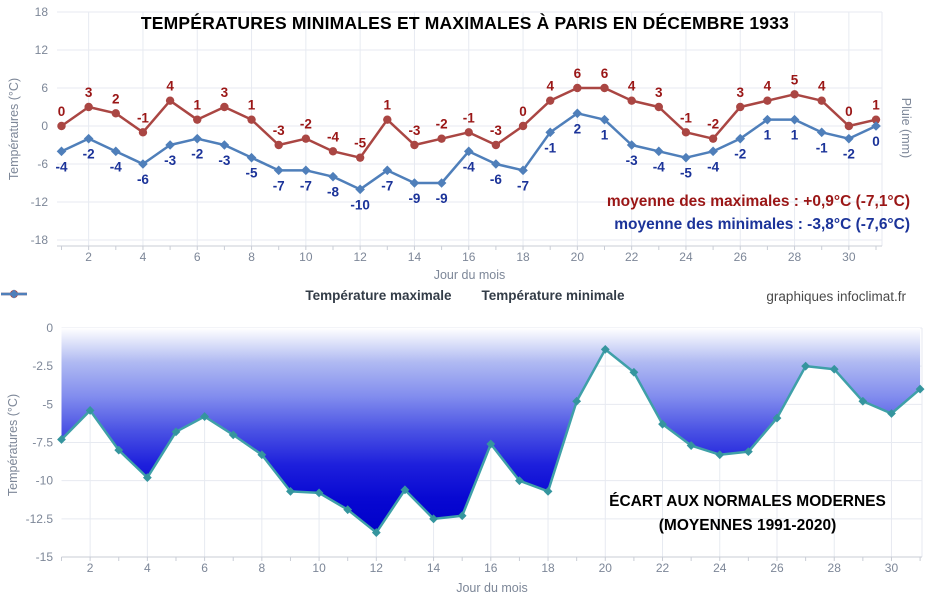  I want to click on x-tick-label: 28, so click(835, 568).